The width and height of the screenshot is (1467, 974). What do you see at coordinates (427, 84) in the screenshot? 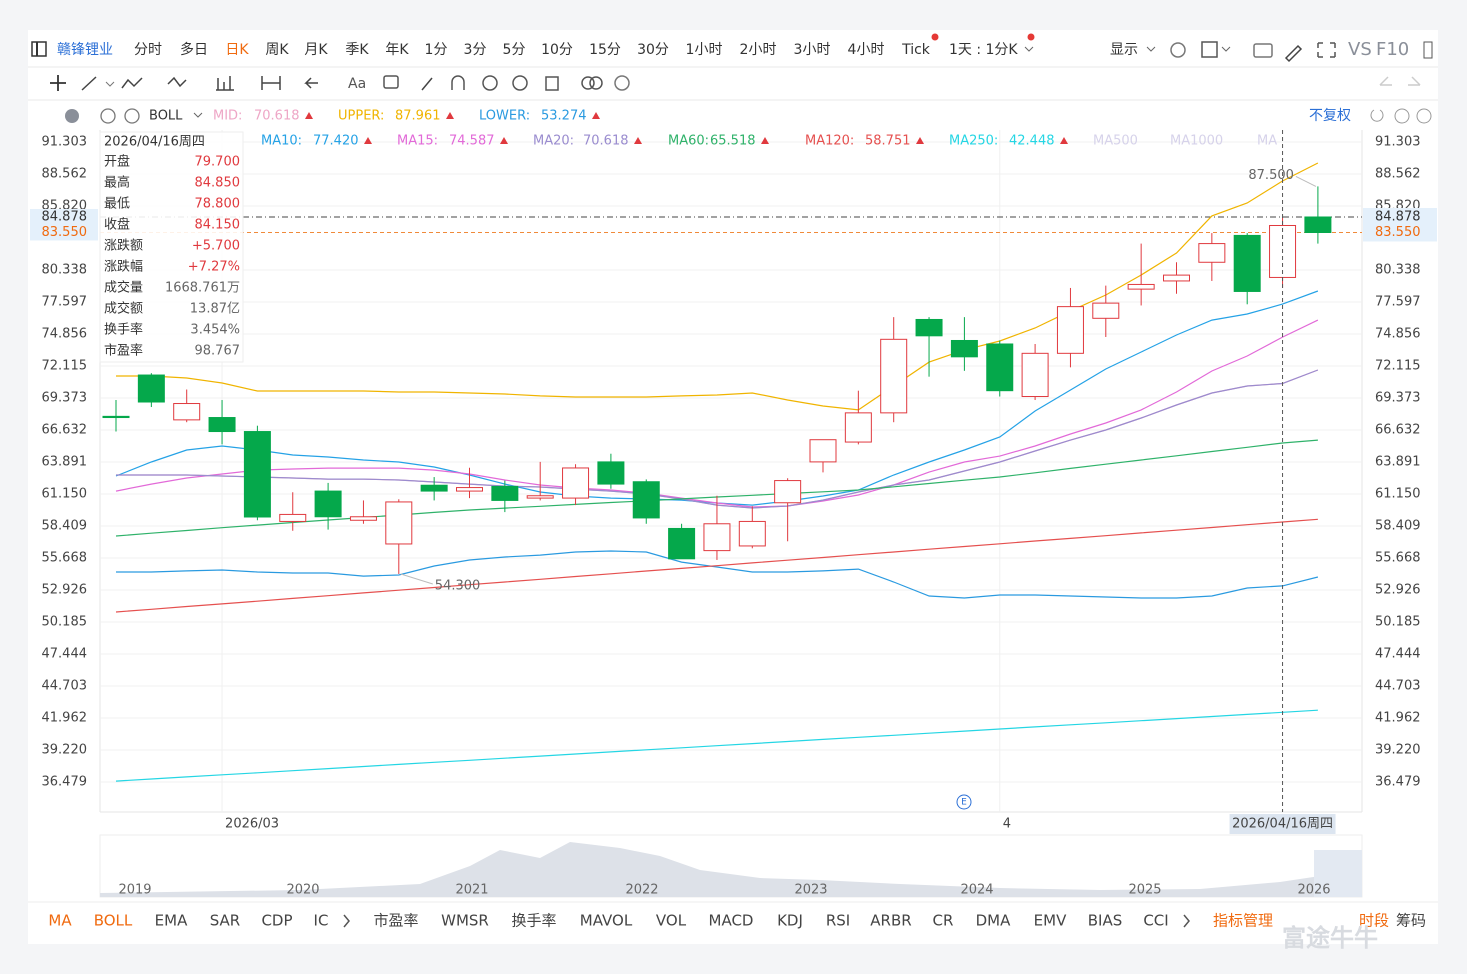
I see `pen-tool` at bounding box center [427, 84].